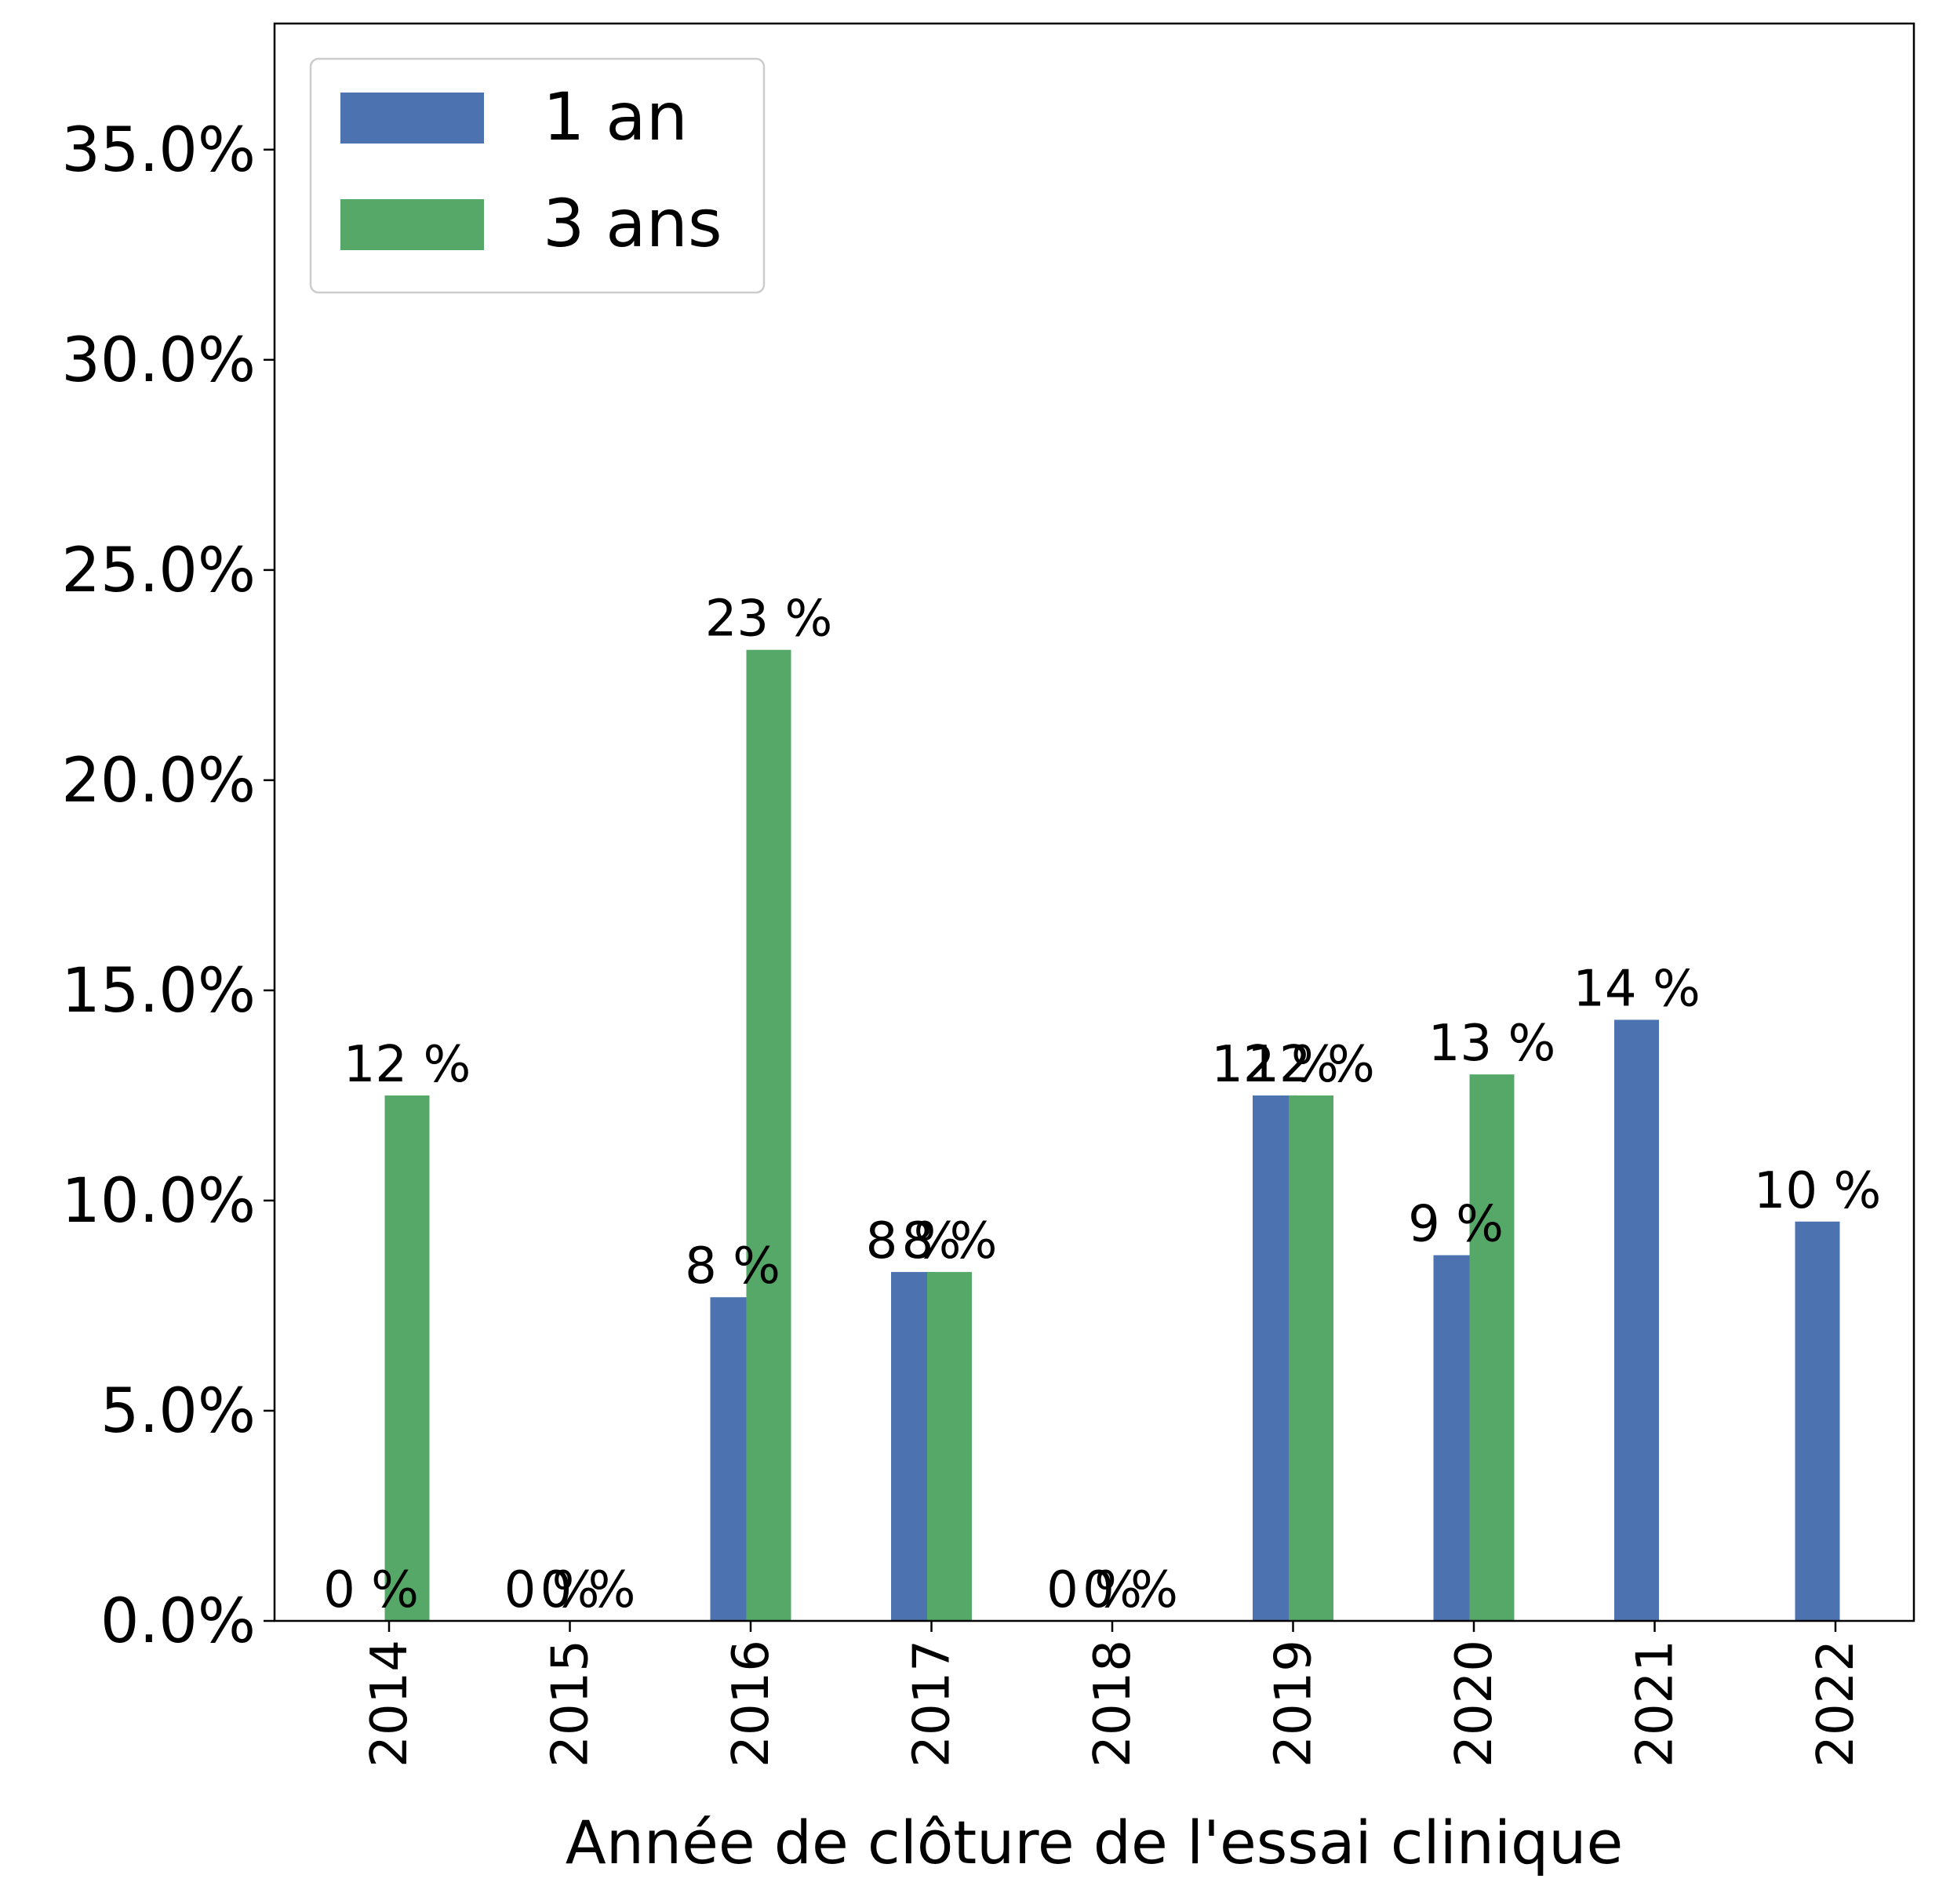 This screenshot has height=1904, width=1939. I want to click on x-axis-label: Année de clôture de l'essai clinique, so click(1094, 1842).